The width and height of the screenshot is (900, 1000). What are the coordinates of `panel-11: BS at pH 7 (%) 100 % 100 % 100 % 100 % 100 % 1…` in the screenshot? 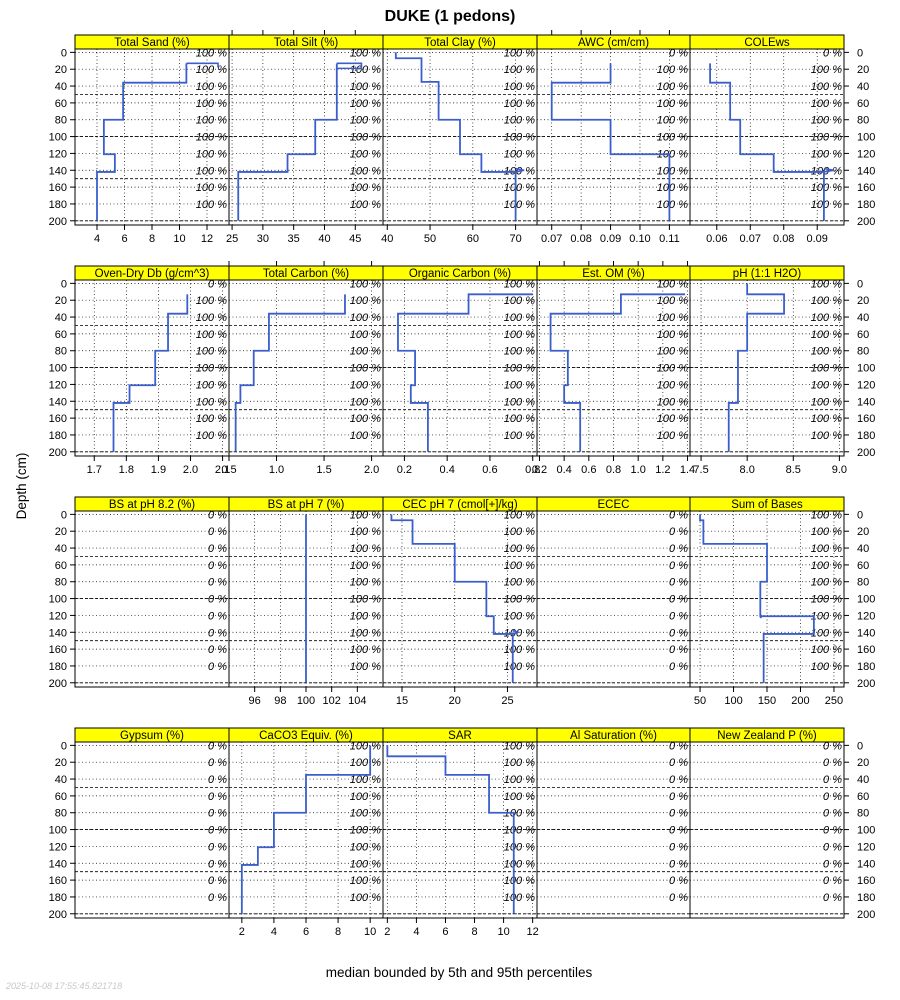 It's located at (306, 601).